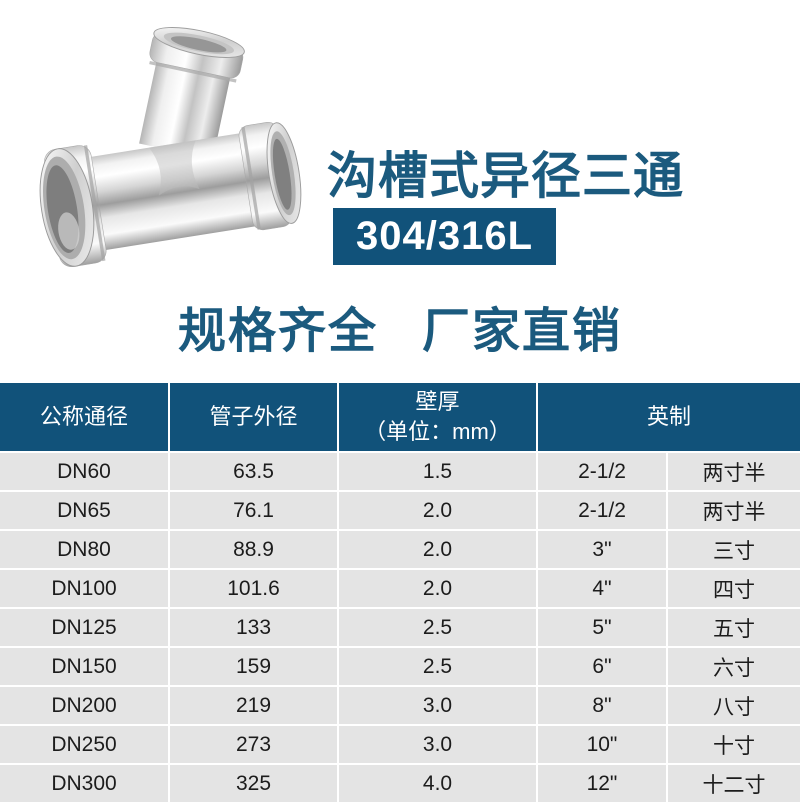  Describe the element at coordinates (602, 588) in the screenshot. I see `cell-imperial-inch: 4"` at that location.